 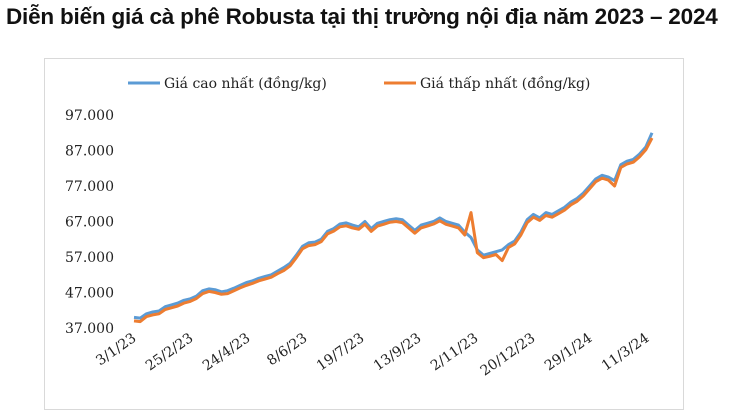 What do you see at coordinates (454, 352) in the screenshot?
I see `x-tick-label: 2/11/23` at bounding box center [454, 352].